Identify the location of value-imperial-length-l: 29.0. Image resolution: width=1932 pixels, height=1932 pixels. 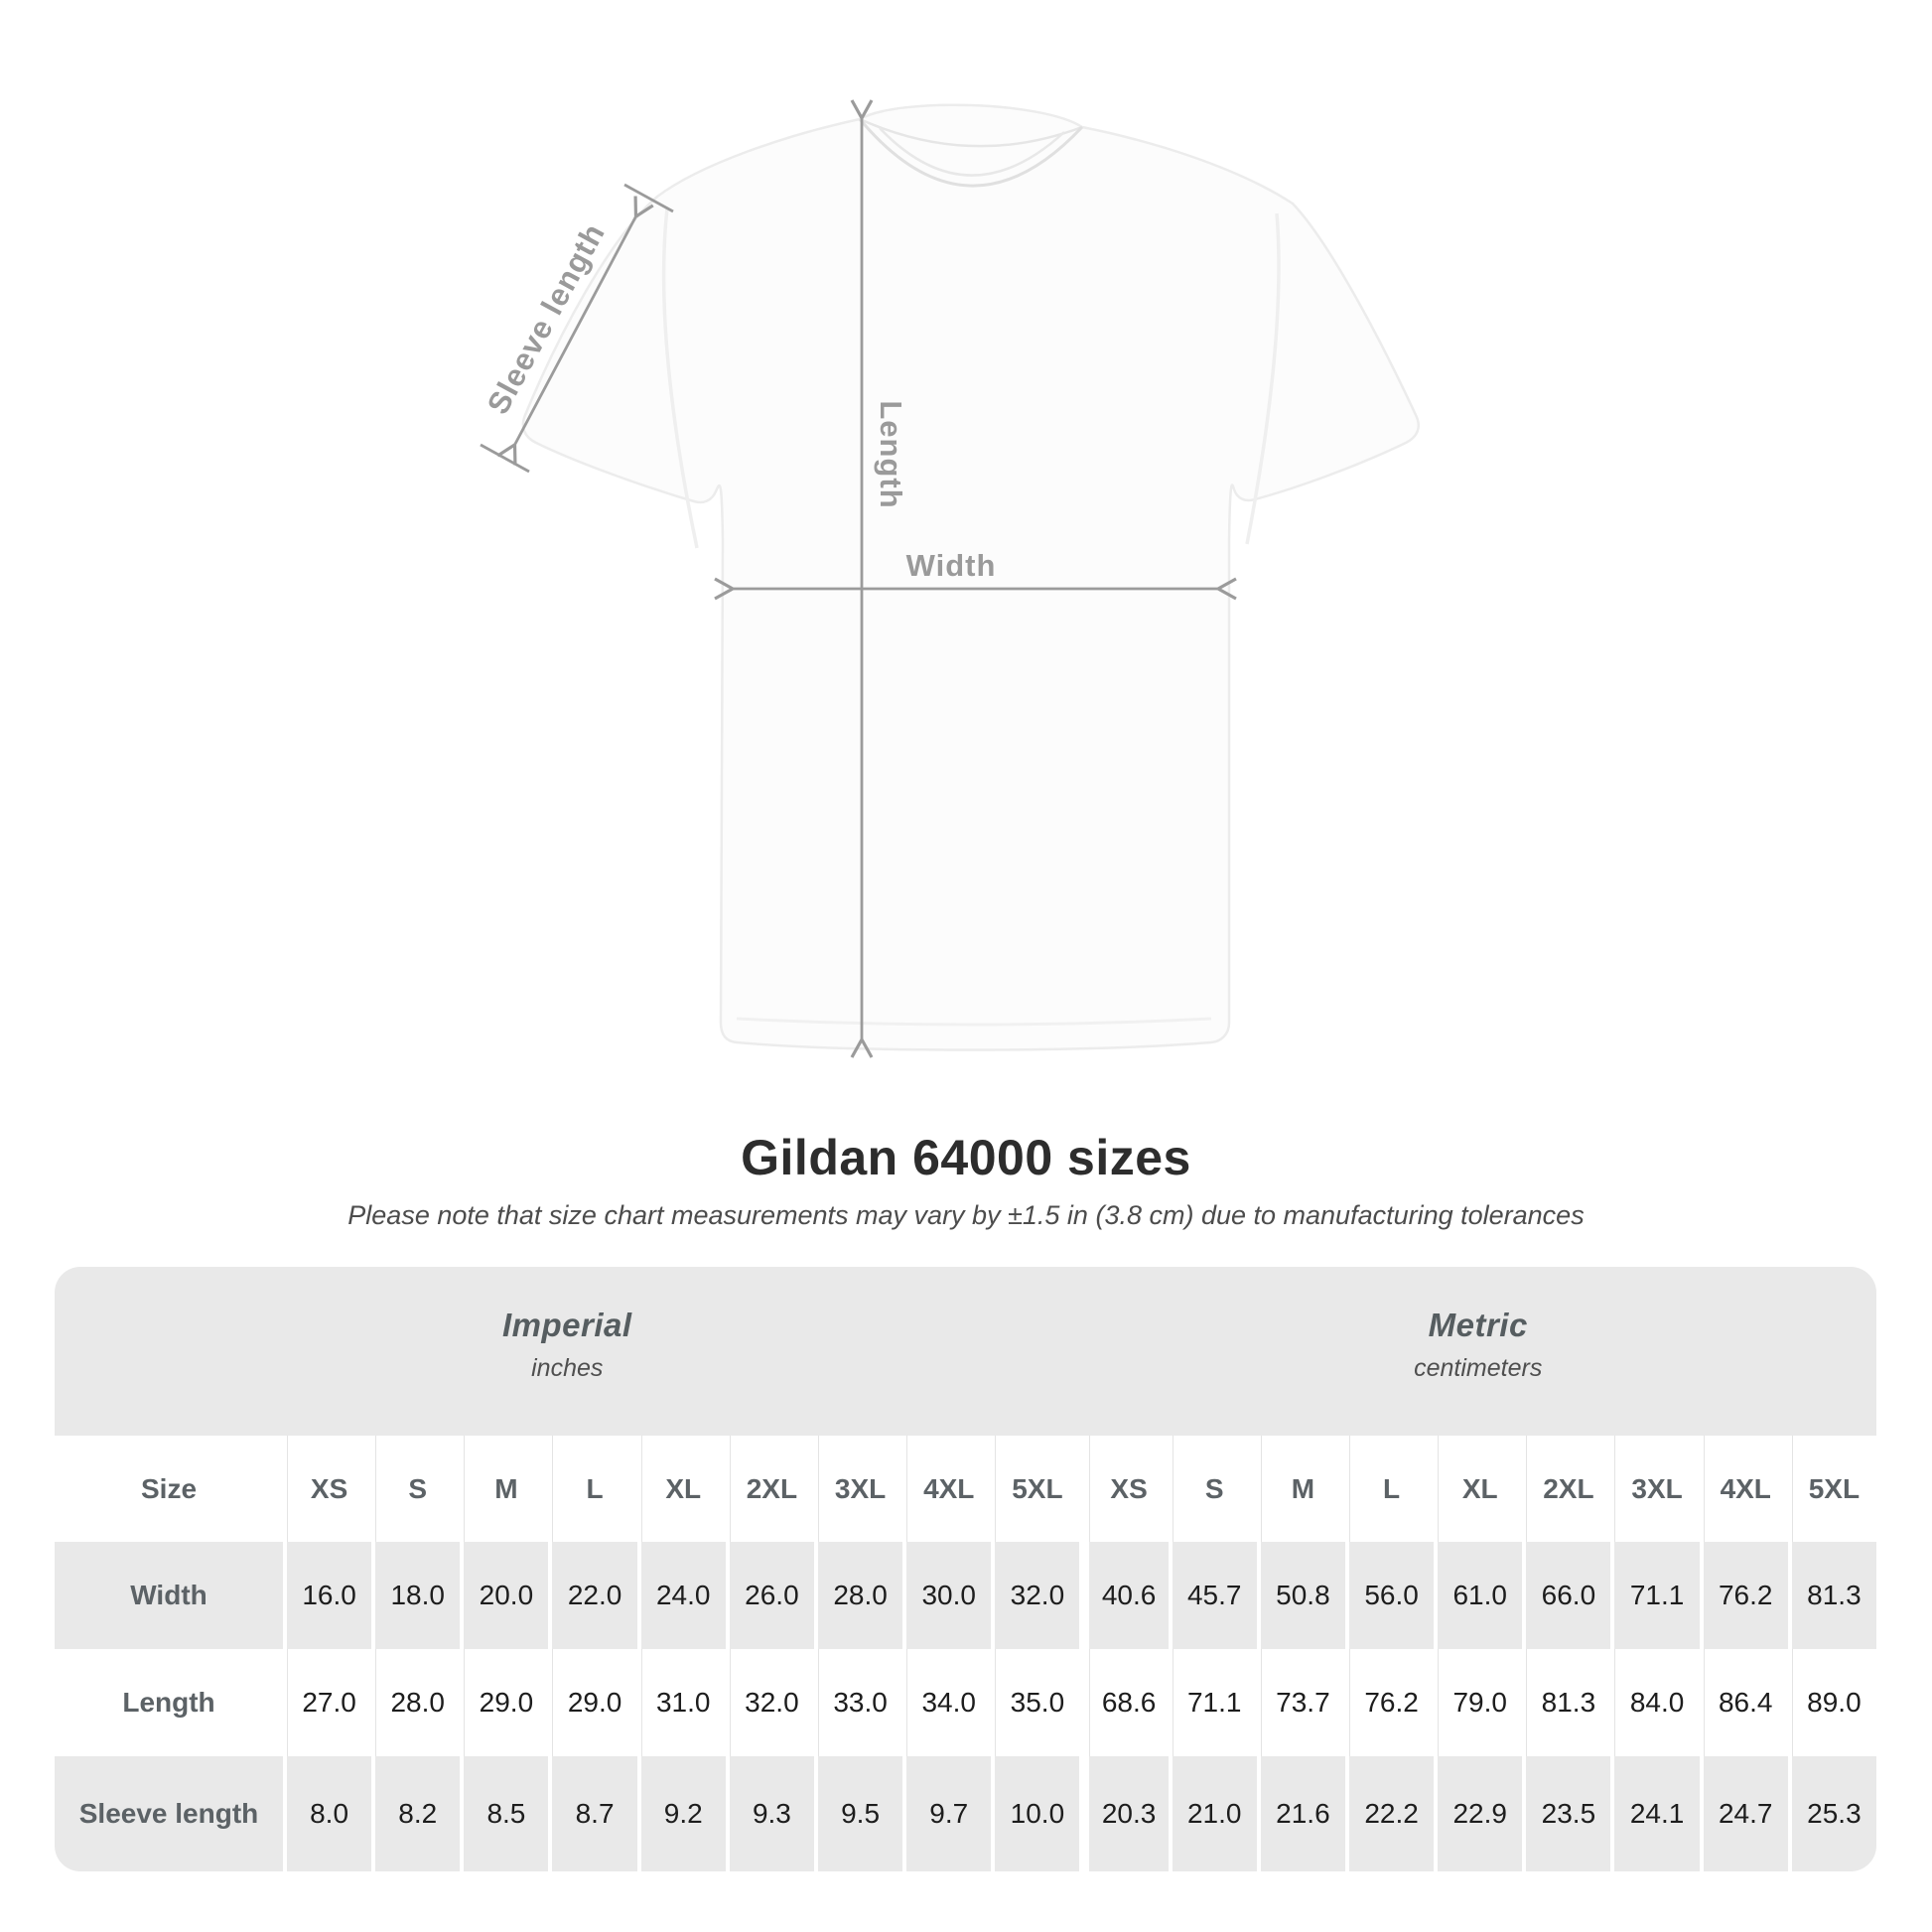
(593, 1703).